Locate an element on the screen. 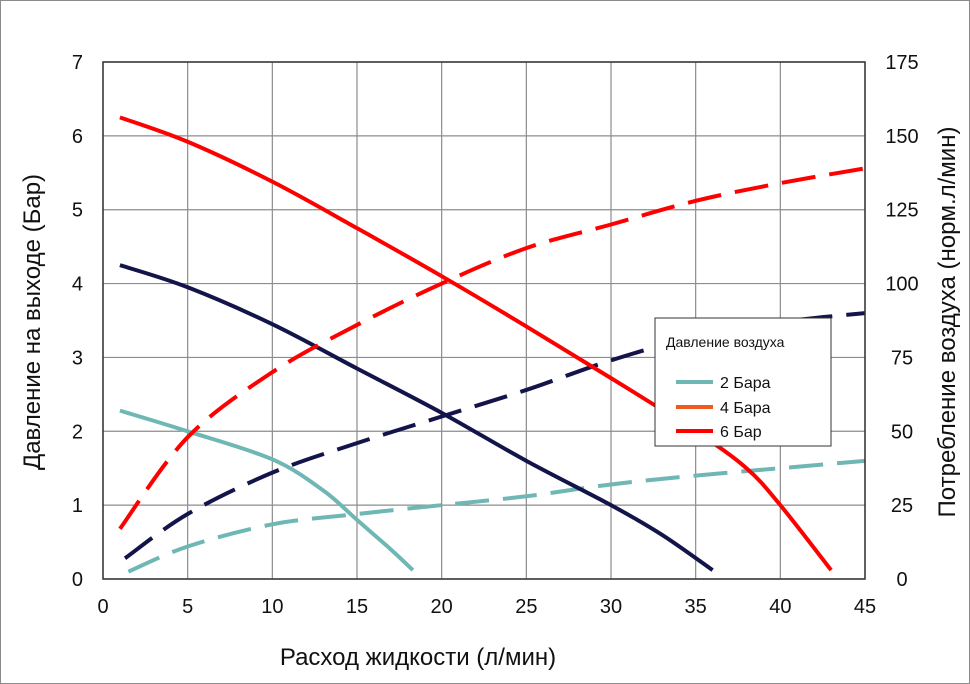 The image size is (970, 684). legend-title: Давление воздуха is located at coordinates (725, 342).